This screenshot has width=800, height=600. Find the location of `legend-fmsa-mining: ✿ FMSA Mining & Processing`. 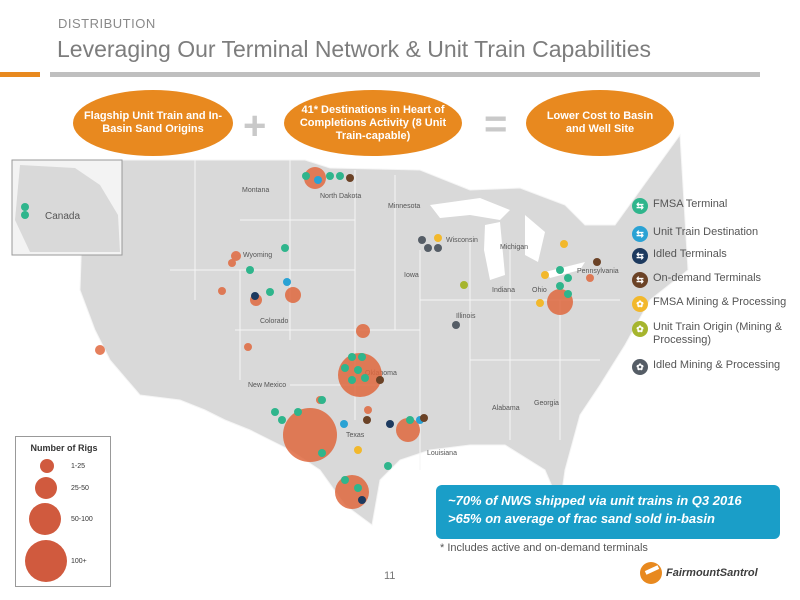

legend-fmsa-mining: ✿ FMSA Mining & Processing is located at coordinates (709, 304).